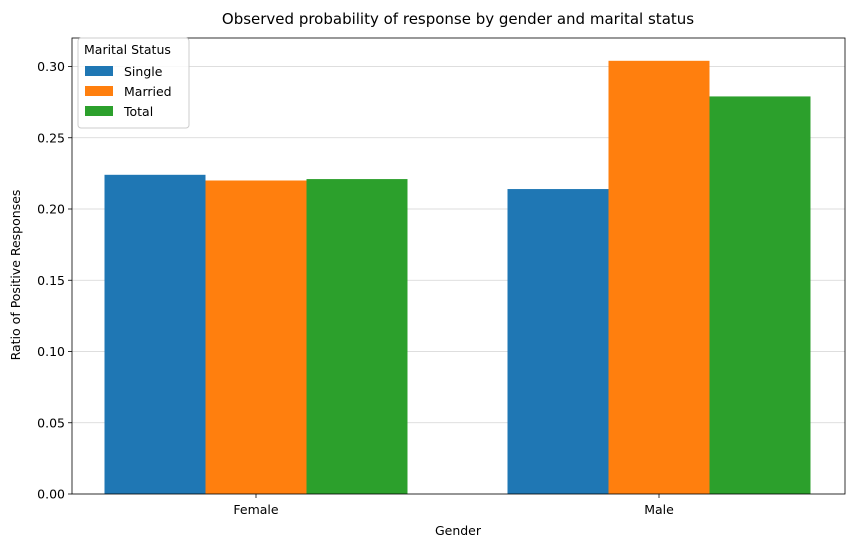  What do you see at coordinates (256, 337) in the screenshot?
I see `bar-married-female` at bounding box center [256, 337].